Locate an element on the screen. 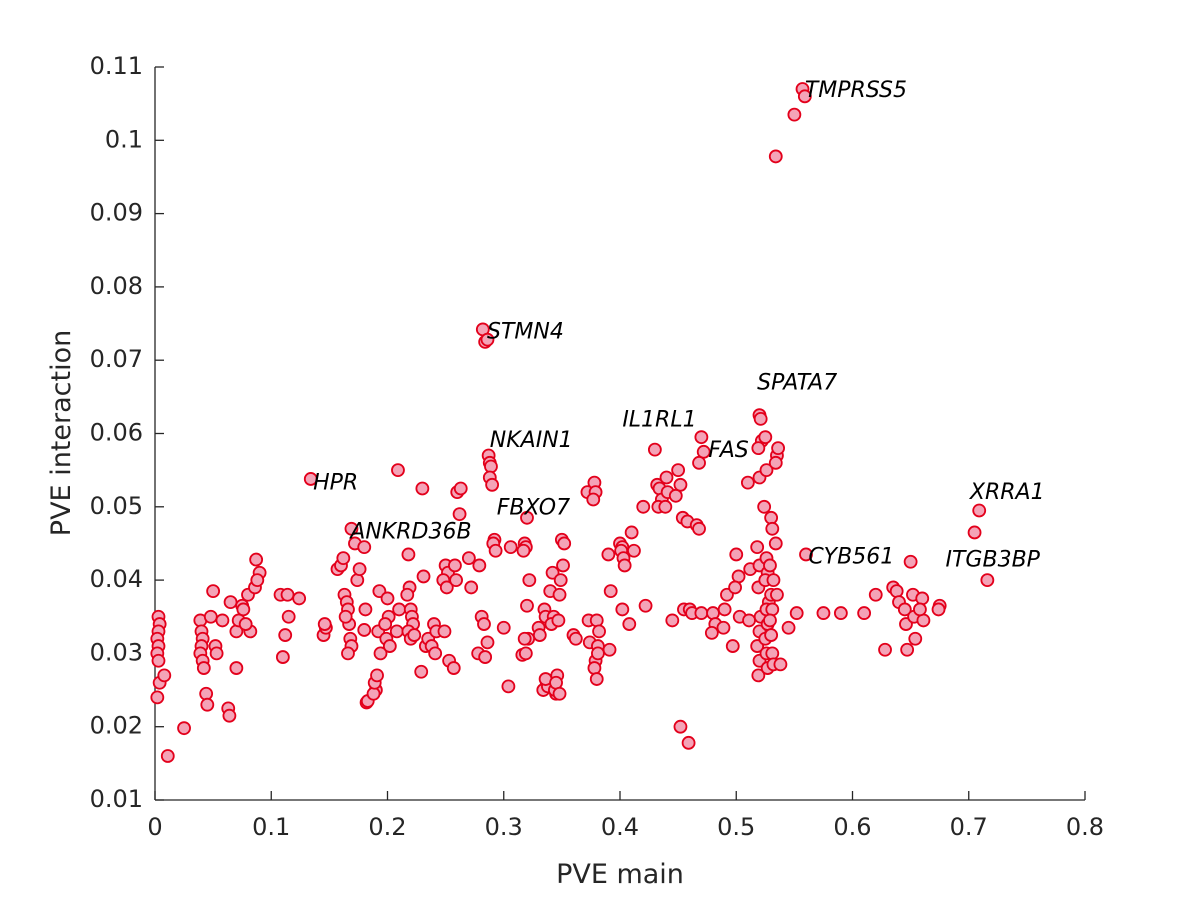  y-tick-label: 0.03 is located at coordinates (116, 652).